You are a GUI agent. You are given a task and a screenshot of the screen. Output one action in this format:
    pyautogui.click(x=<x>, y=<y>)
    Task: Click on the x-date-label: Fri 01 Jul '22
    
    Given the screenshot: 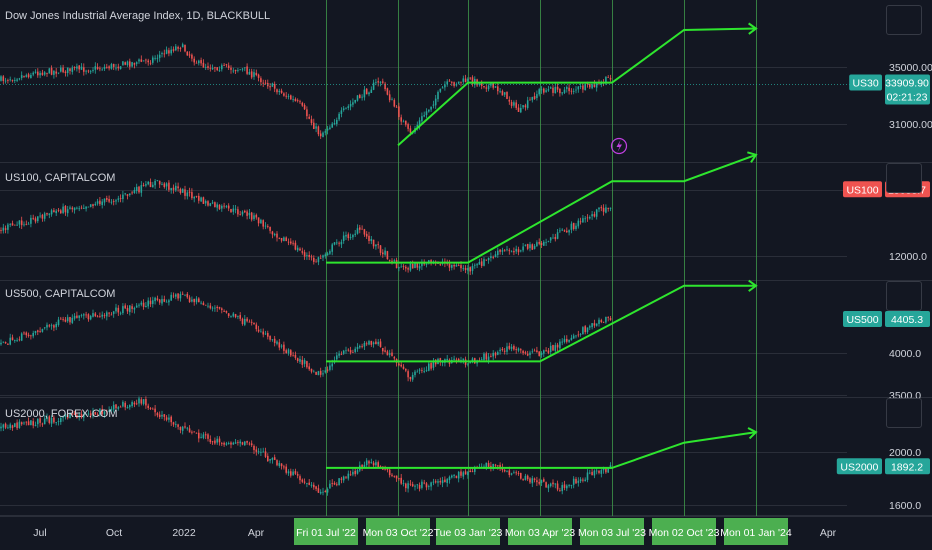 What is the action you would take?
    pyautogui.click(x=326, y=533)
    